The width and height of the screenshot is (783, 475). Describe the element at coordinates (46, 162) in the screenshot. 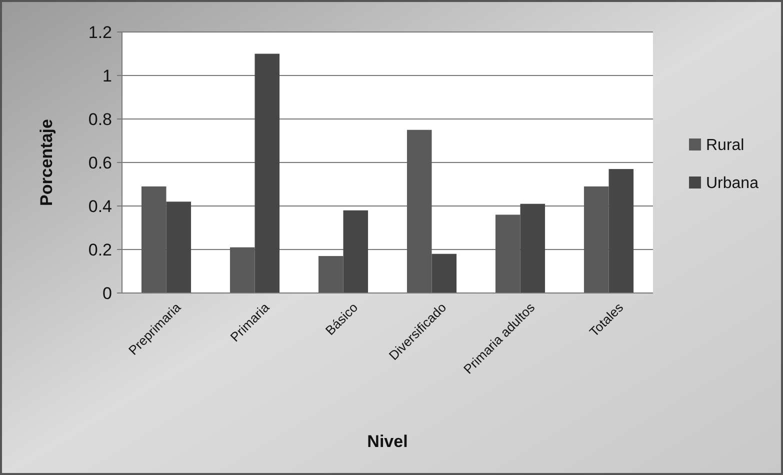

I see `y-axis-title: Porcentaje` at that location.